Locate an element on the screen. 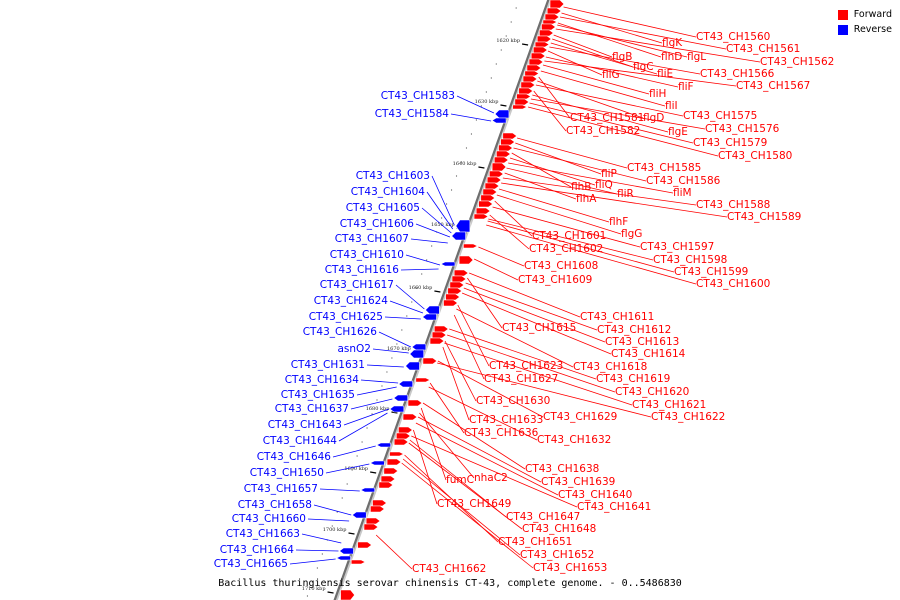 The height and width of the screenshot is (600, 900). forward-gene-label: CT43_CH1575 is located at coordinates (720, 116).